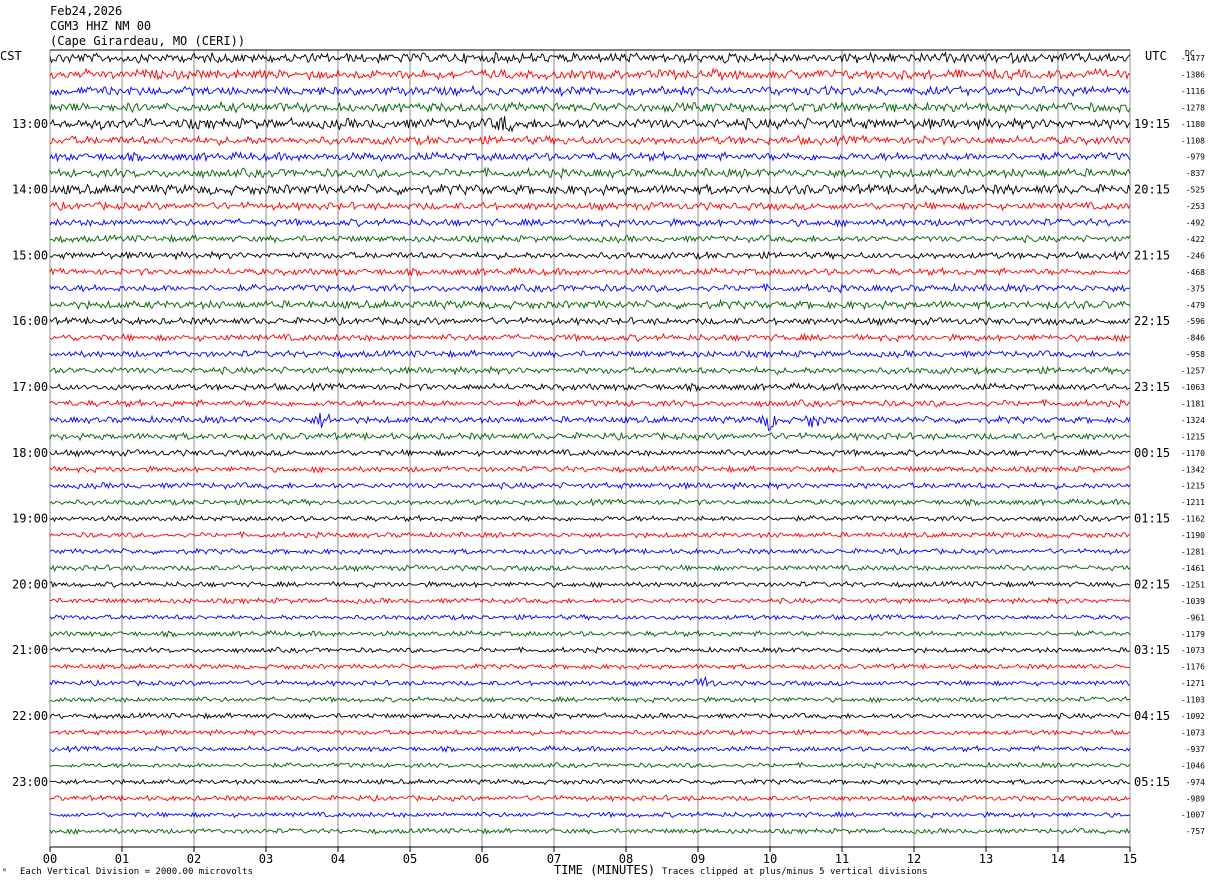 This screenshot has width=1210, height=886. Describe the element at coordinates (30, 584) in the screenshot. I see `left-hour-label: 20:00` at that location.